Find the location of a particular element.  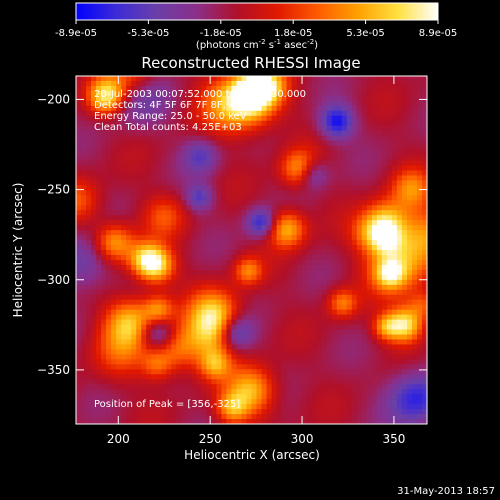

y-tick-label: −250 is located at coordinates (53, 190).